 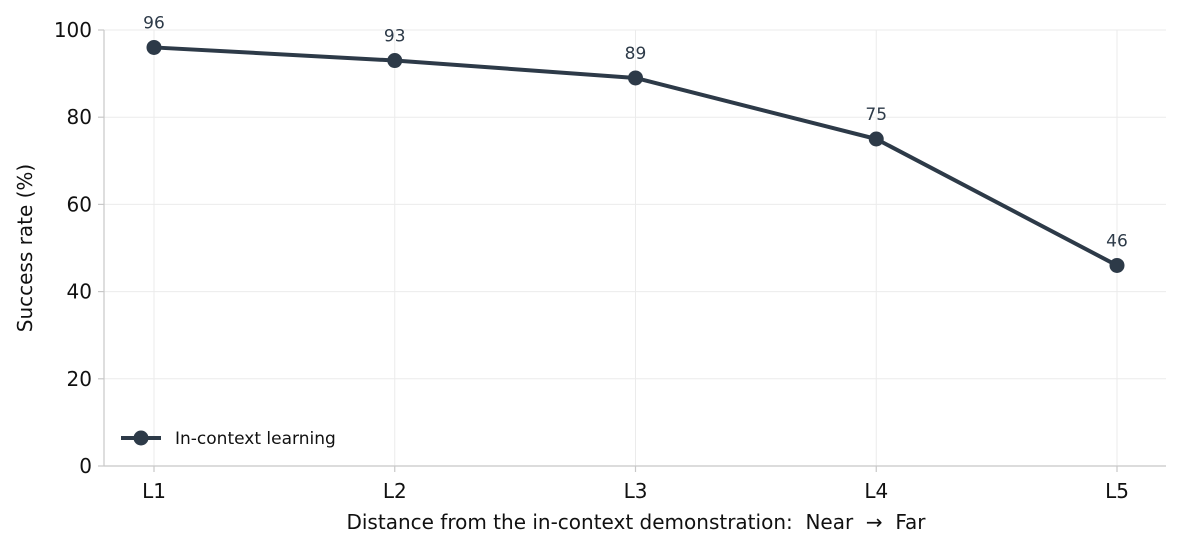 I want to click on legend: In-context learning, so click(x=228, y=439).